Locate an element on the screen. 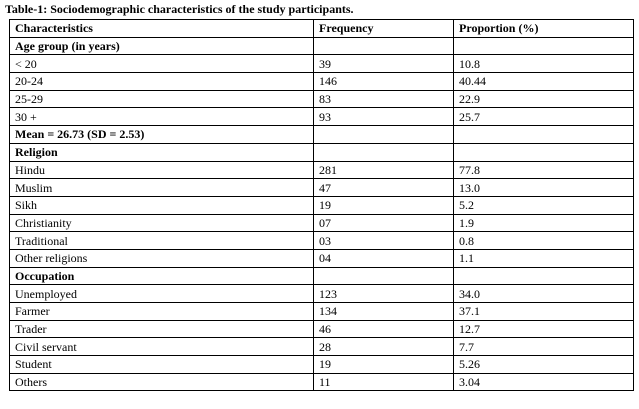 The height and width of the screenshot is (409, 639). table-row: Others 11 3.04 is located at coordinates (321, 382).